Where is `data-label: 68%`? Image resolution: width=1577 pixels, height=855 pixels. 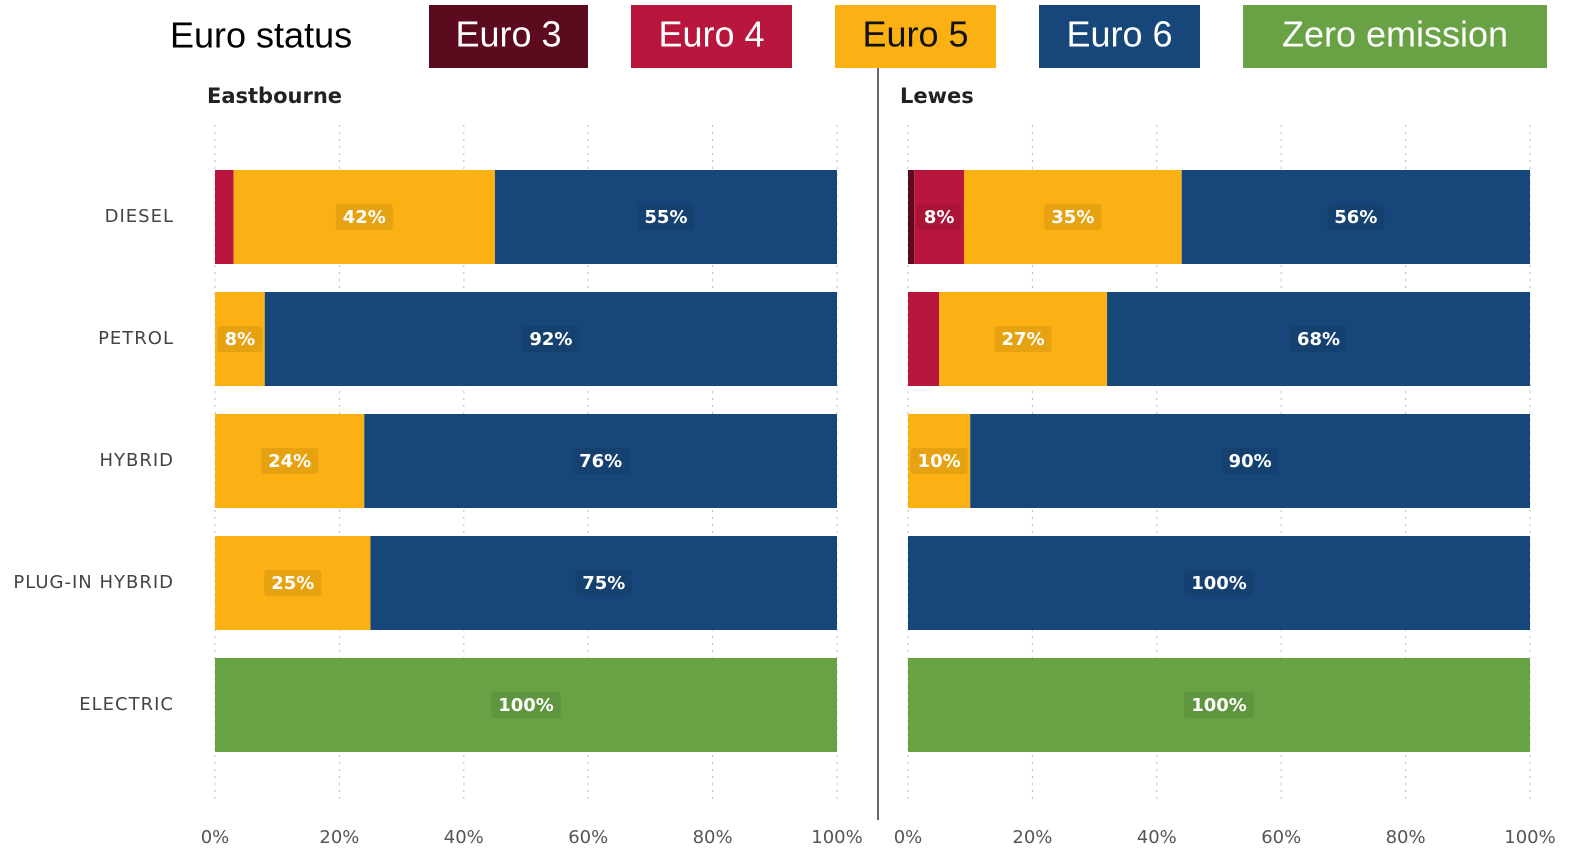 data-label: 68% is located at coordinates (1318, 339).